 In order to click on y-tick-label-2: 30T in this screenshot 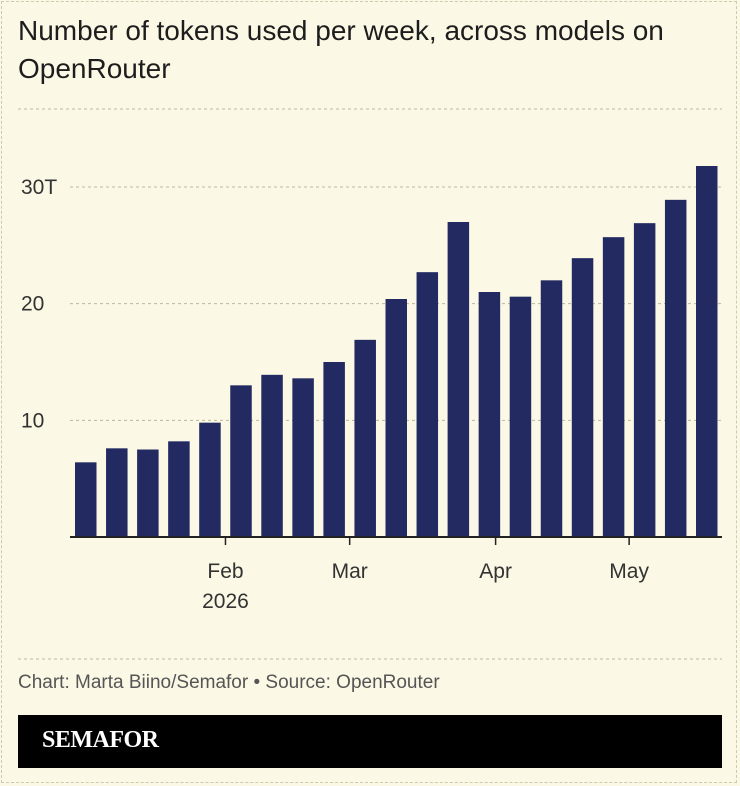, I will do `click(39, 187)`.